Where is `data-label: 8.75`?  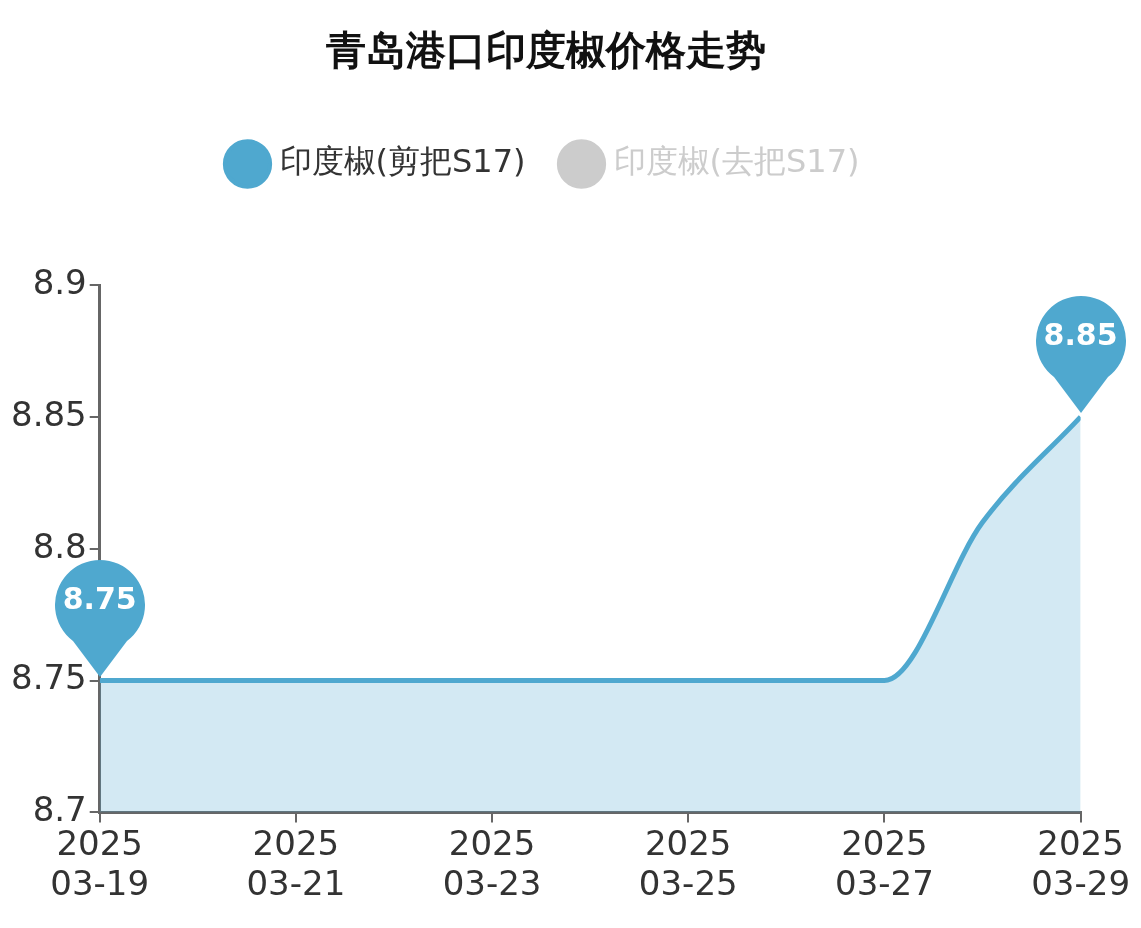
data-label: 8.75 is located at coordinates (99, 598).